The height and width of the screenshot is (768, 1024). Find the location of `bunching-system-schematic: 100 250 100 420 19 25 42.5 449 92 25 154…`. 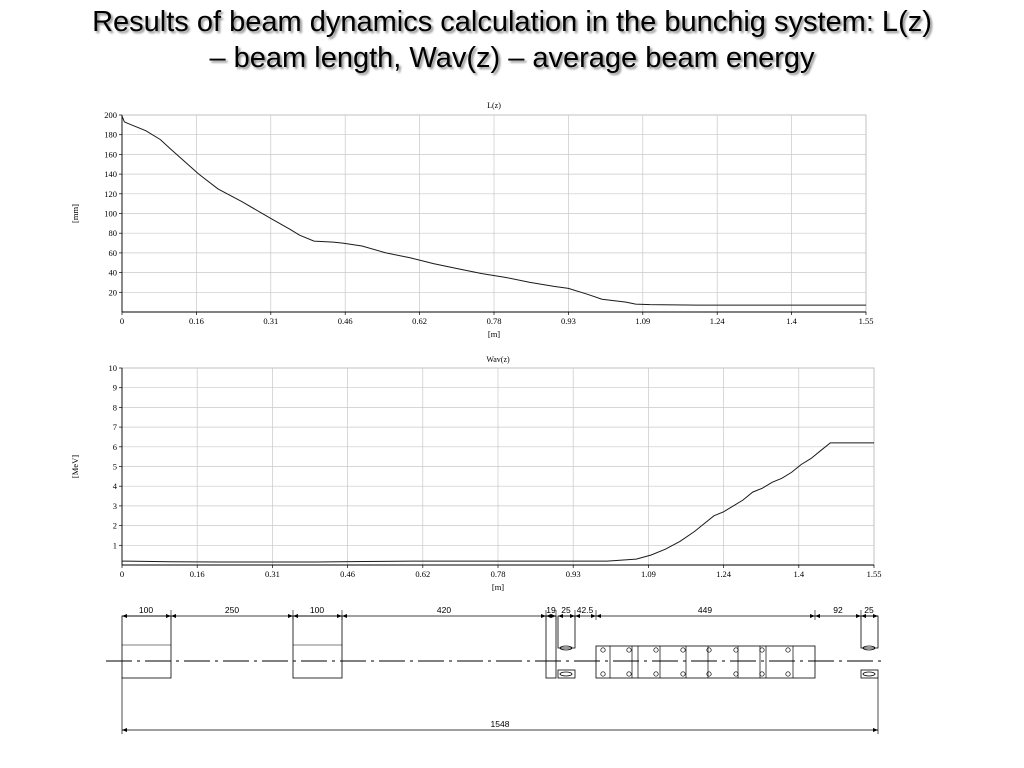

bunching-system-schematic: 100 250 100 420 19 25 42.5 449 92 25 154… is located at coordinates (495, 669).